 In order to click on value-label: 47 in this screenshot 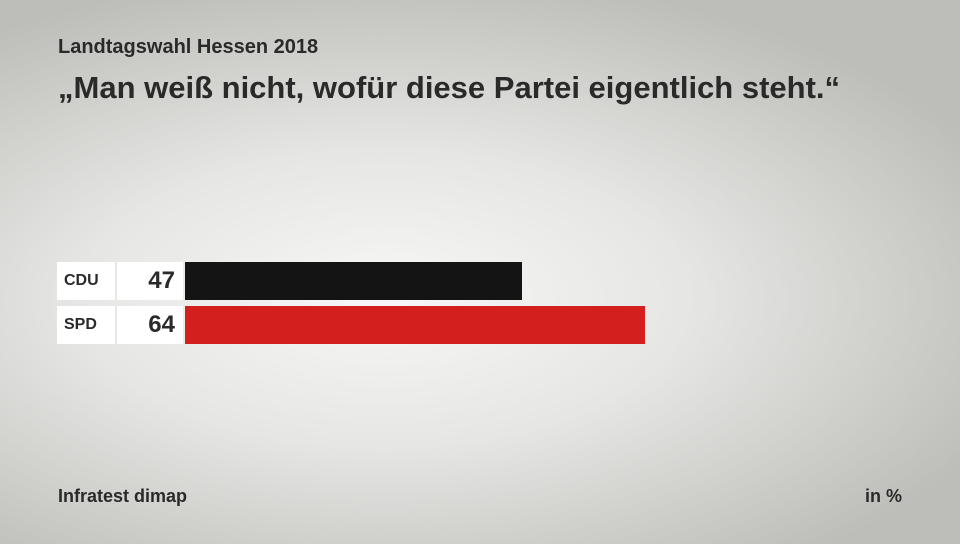, I will do `click(150, 281)`.